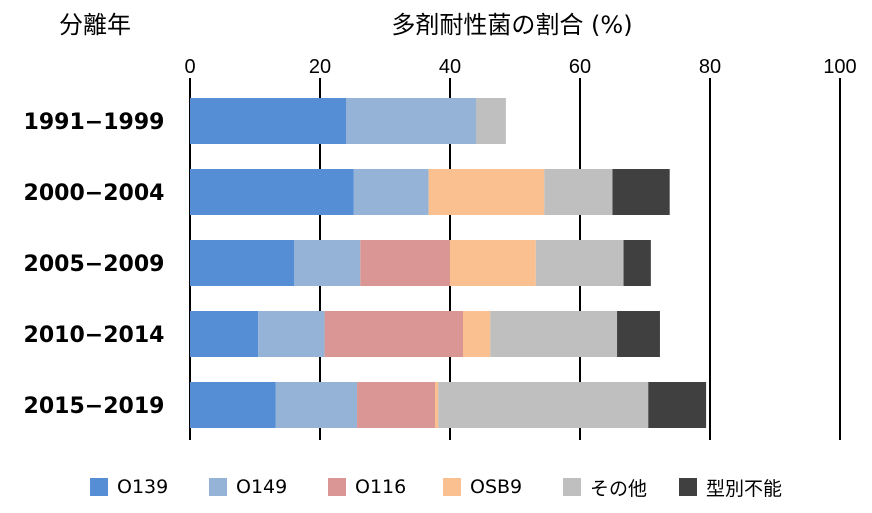  What do you see at coordinates (143, 487) in the screenshot?
I see `legend-label: O139` at bounding box center [143, 487].